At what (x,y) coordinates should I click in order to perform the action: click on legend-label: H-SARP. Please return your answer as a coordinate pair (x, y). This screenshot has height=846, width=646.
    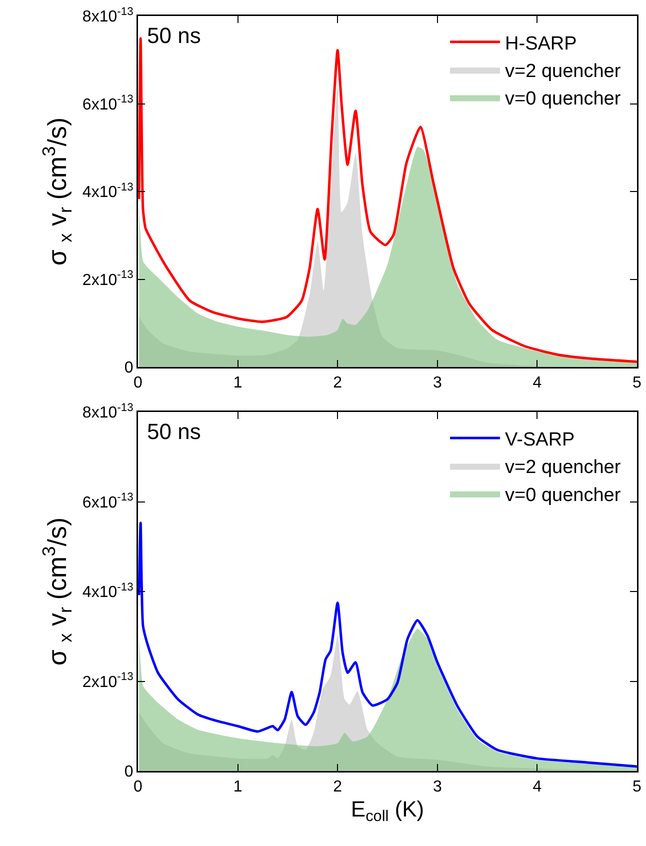
    Looking at the image, I should click on (541, 43).